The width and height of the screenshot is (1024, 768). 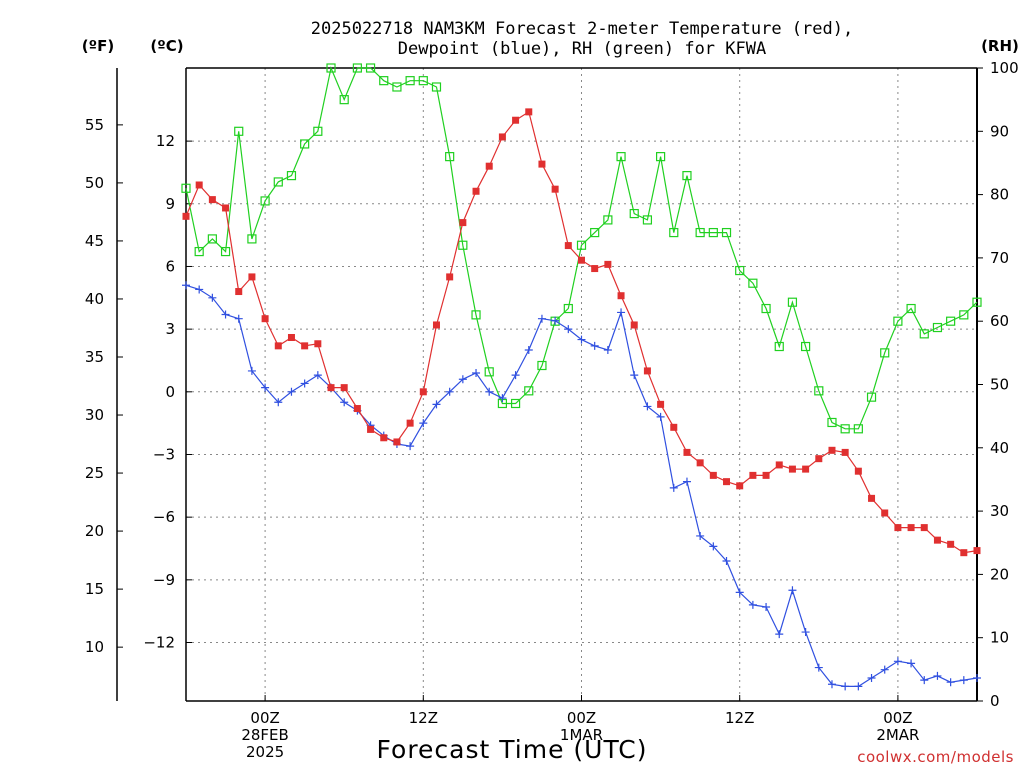 What do you see at coordinates (1000, 46) in the screenshot?
I see `rh-axis-label: (RH)` at bounding box center [1000, 46].